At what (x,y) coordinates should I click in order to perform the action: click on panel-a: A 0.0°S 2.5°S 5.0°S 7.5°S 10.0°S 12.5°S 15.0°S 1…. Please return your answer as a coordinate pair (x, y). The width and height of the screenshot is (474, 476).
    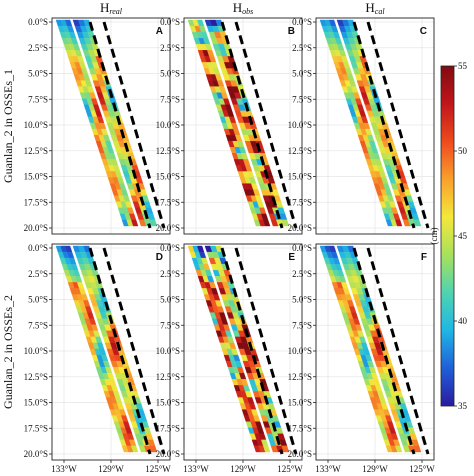
    Looking at the image, I should click on (97, 126).